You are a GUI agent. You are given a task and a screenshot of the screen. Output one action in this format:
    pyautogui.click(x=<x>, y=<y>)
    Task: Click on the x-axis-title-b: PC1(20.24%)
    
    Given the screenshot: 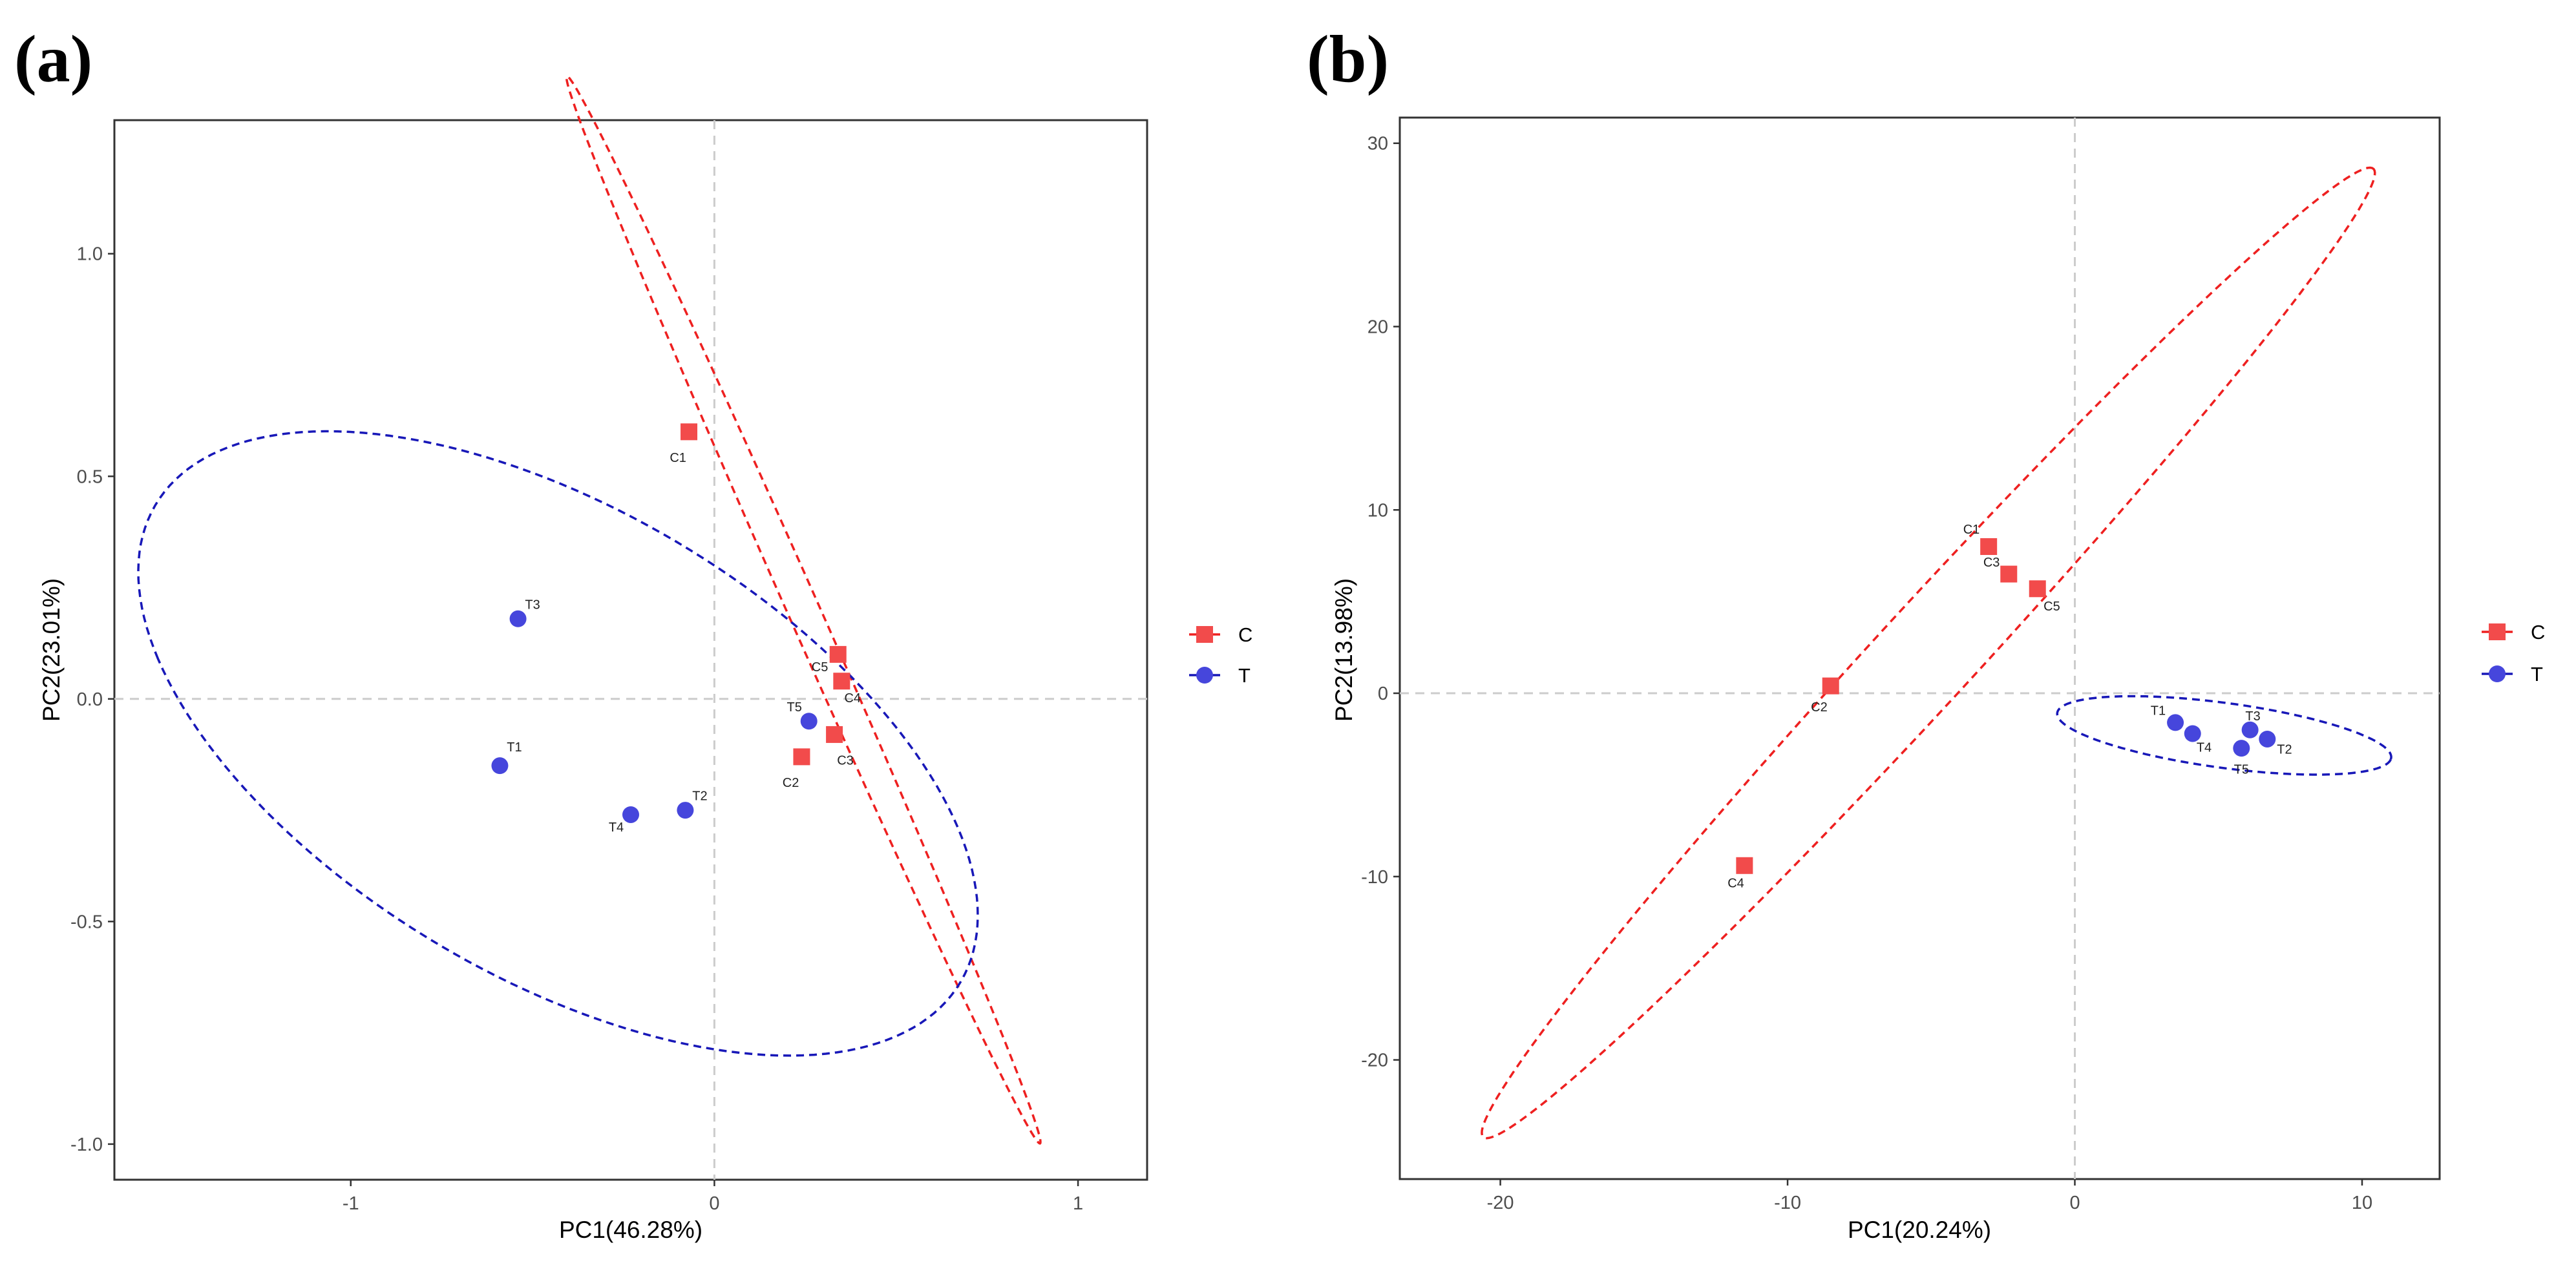 What is the action you would take?
    pyautogui.click(x=1919, y=1230)
    